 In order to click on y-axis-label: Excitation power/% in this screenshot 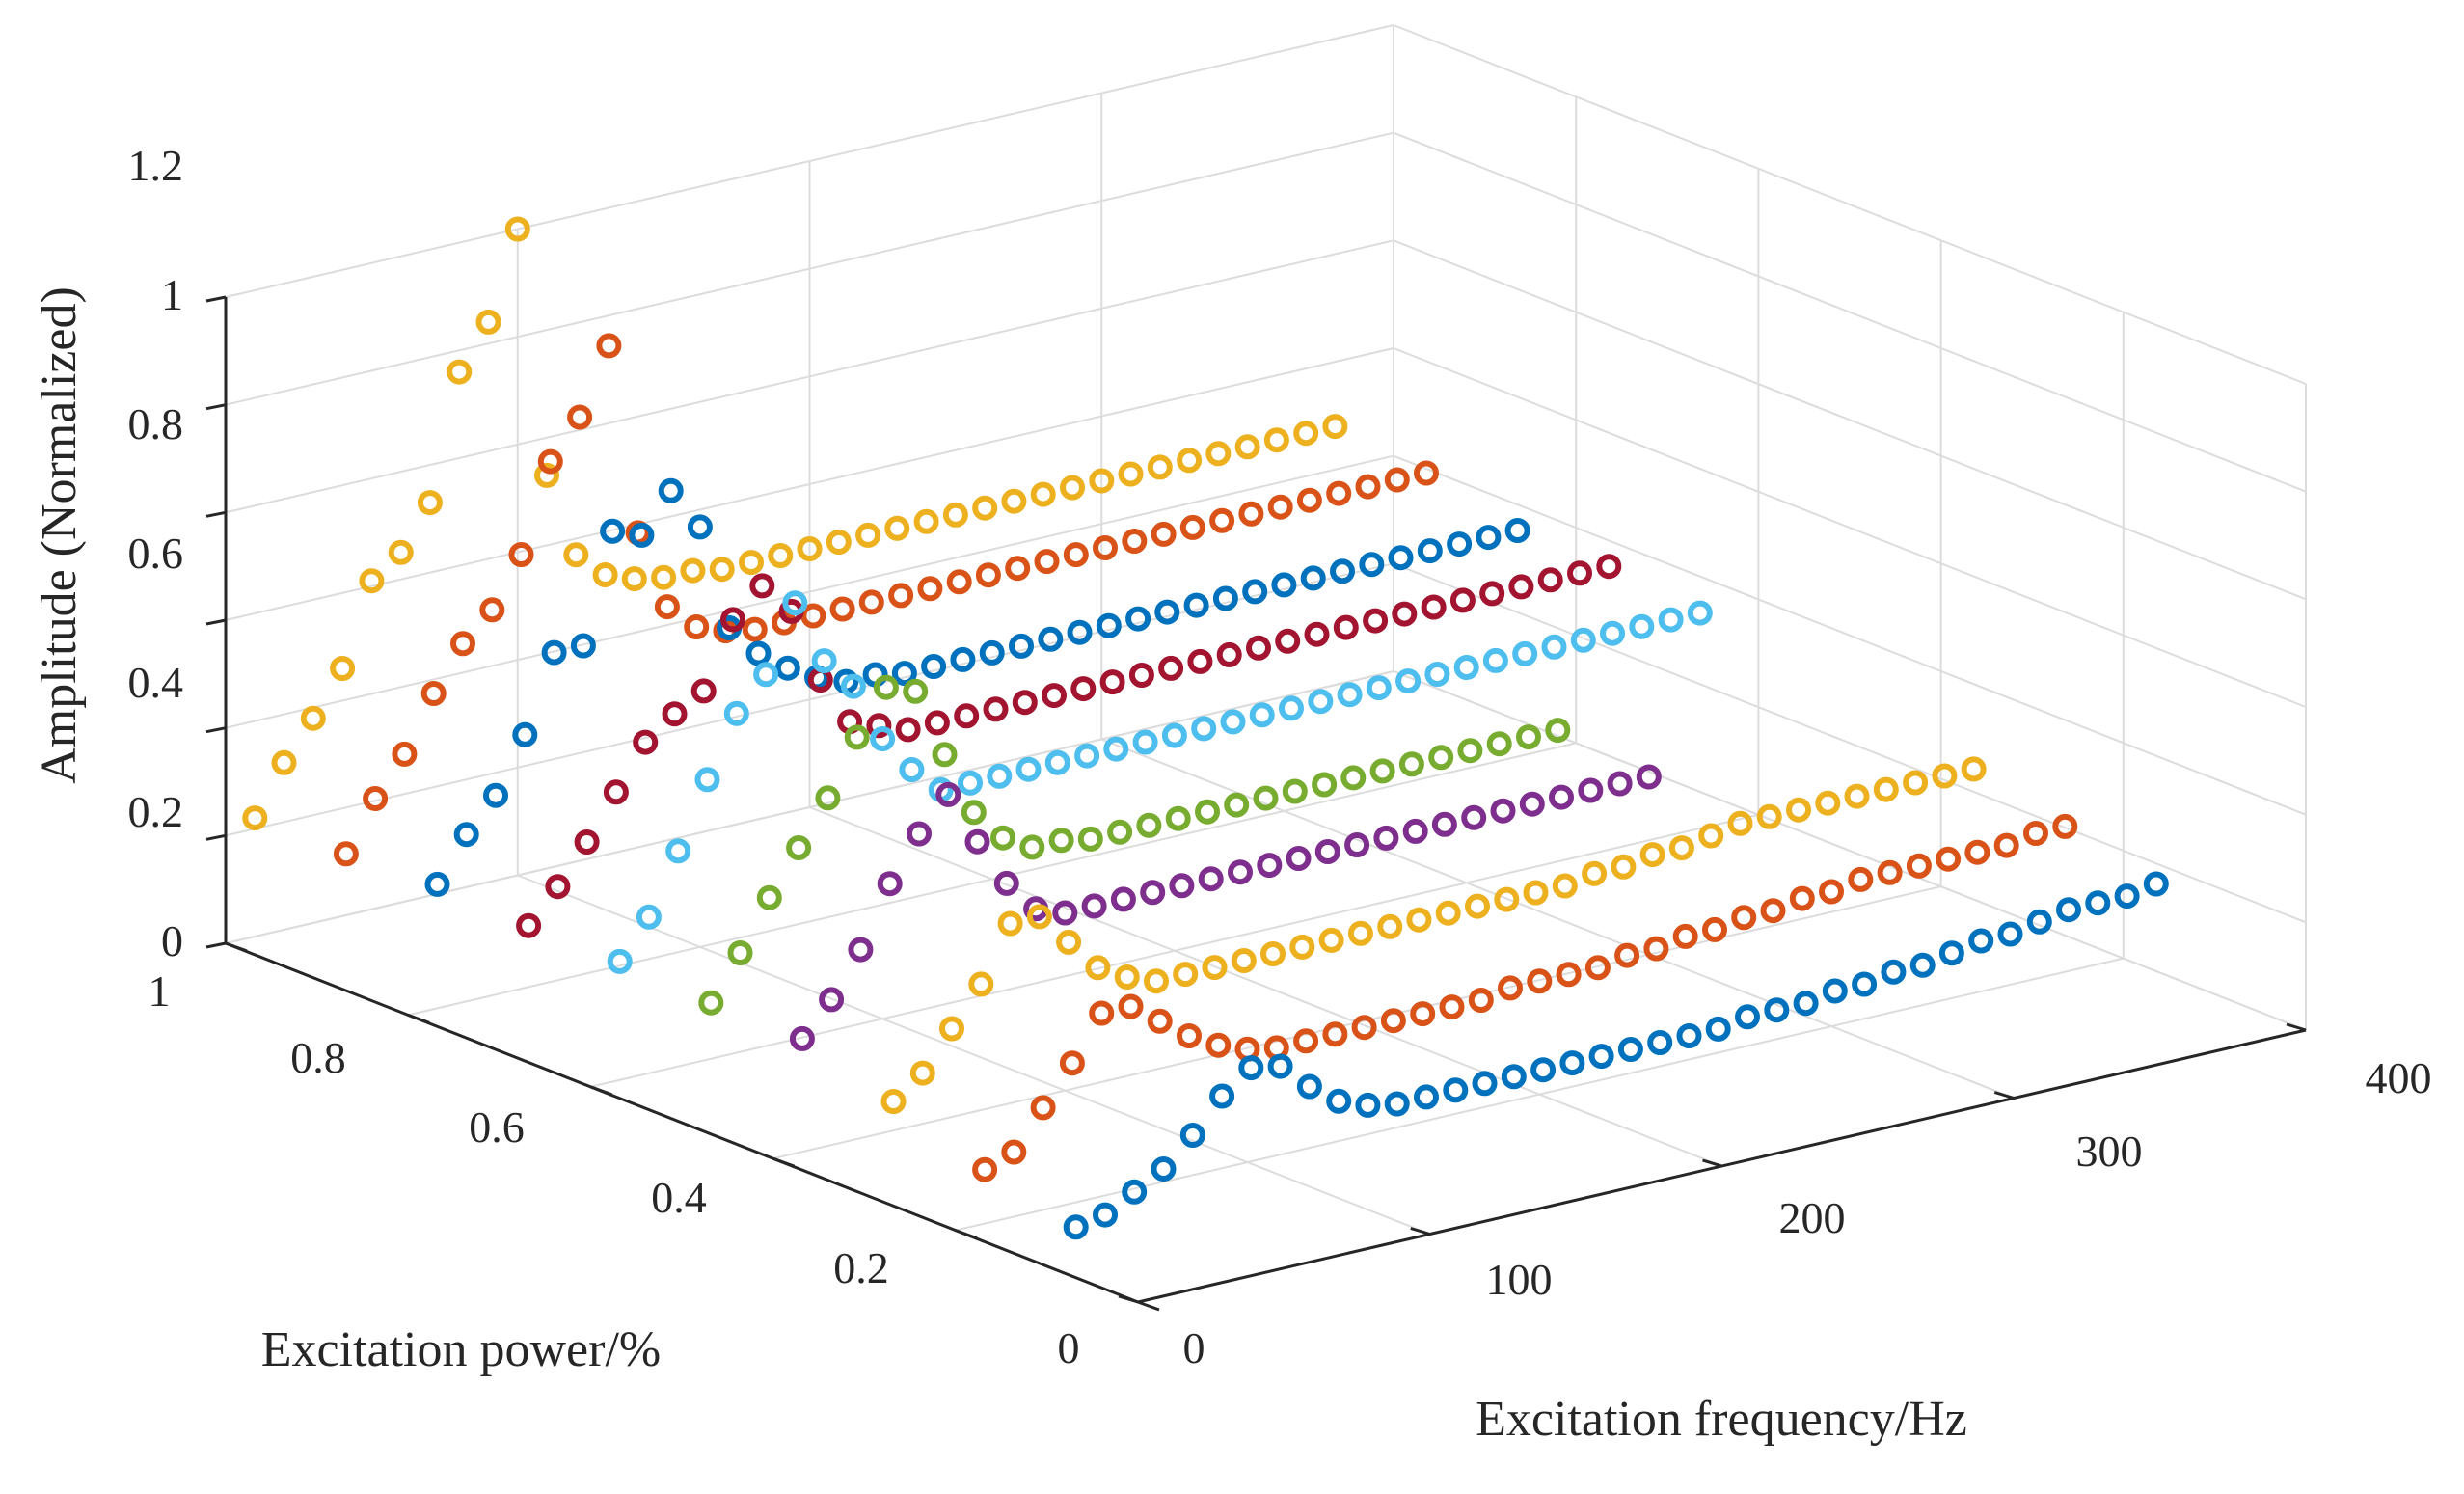, I will do `click(461, 1350)`.